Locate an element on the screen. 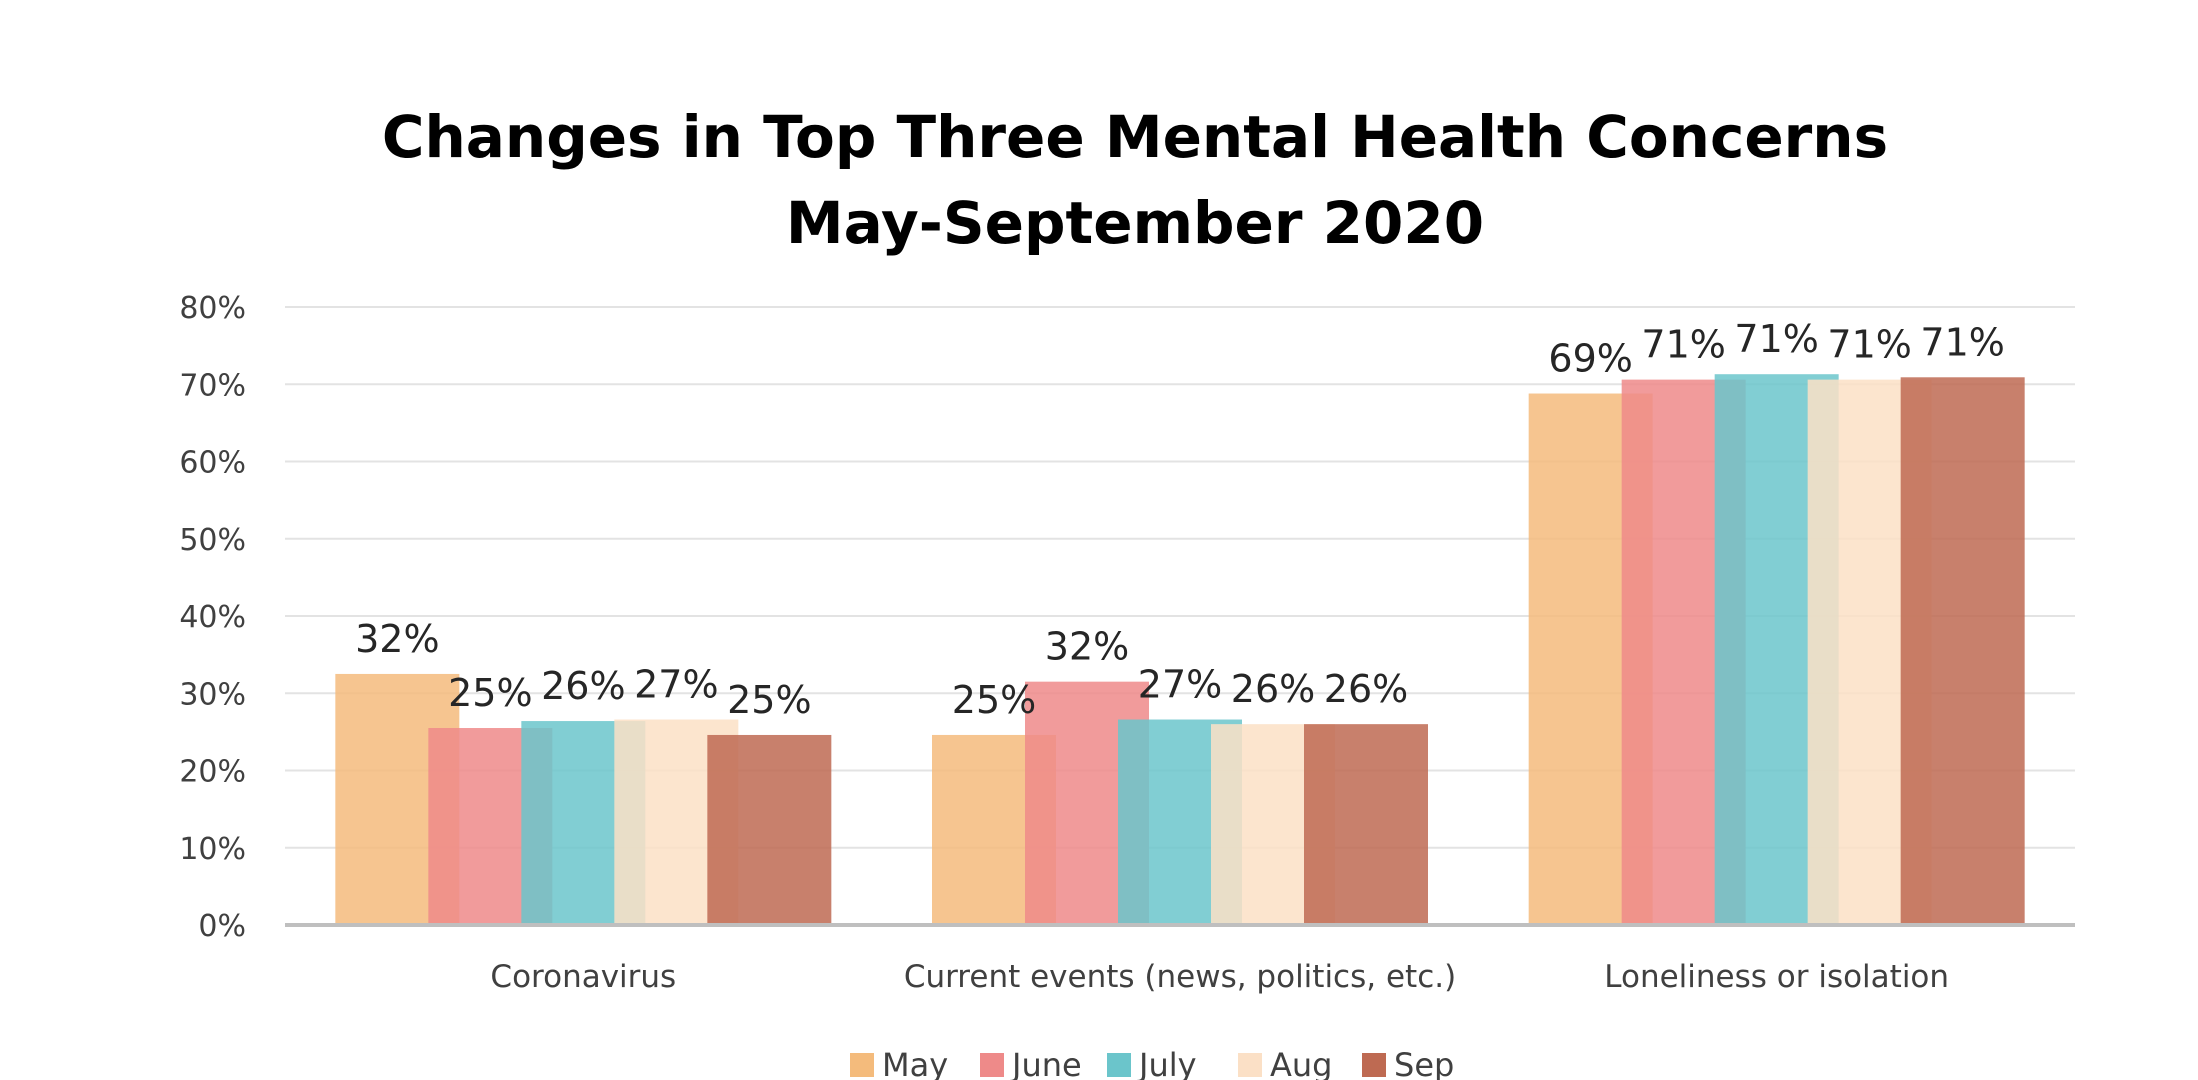 The image size is (2198, 1080). data-label: 69% is located at coordinates (1590, 359).